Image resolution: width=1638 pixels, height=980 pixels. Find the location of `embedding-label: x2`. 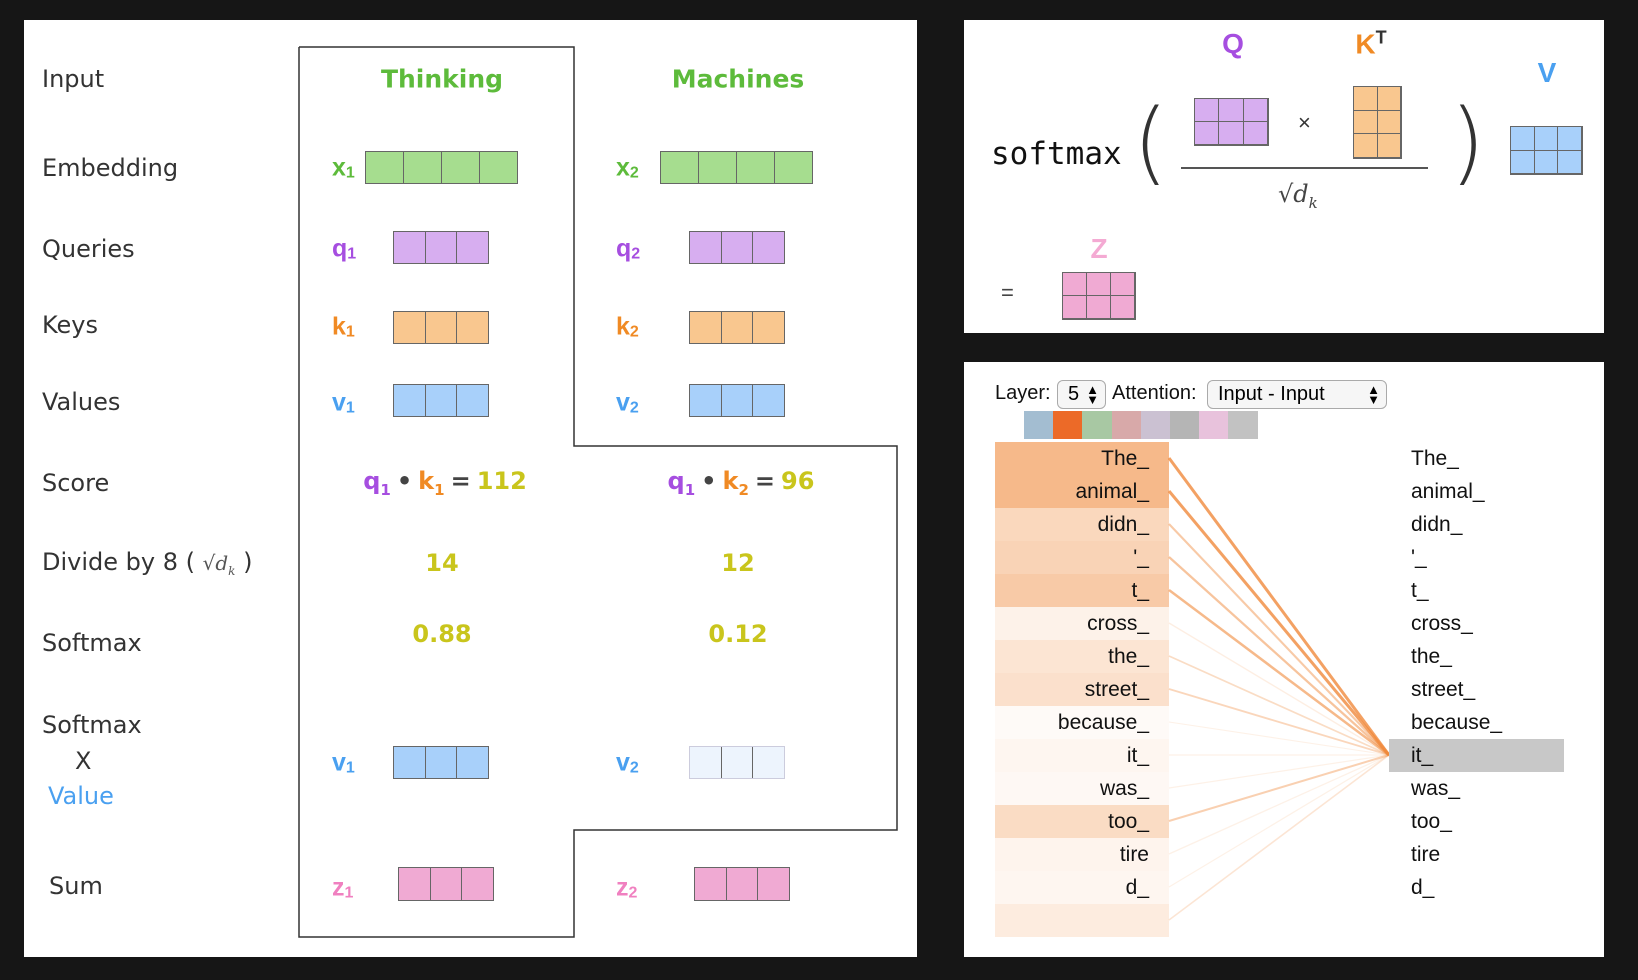

embedding-label: x2 is located at coordinates (627, 167).